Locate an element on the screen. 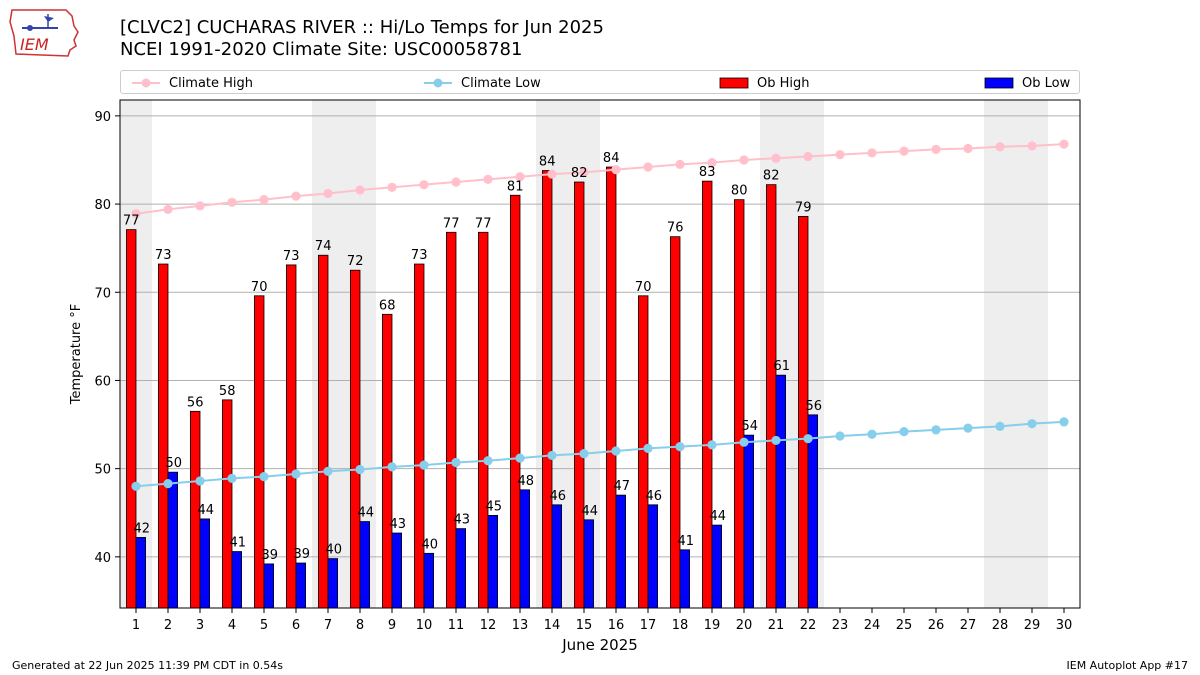  x-tick-label: 18 is located at coordinates (680, 625).